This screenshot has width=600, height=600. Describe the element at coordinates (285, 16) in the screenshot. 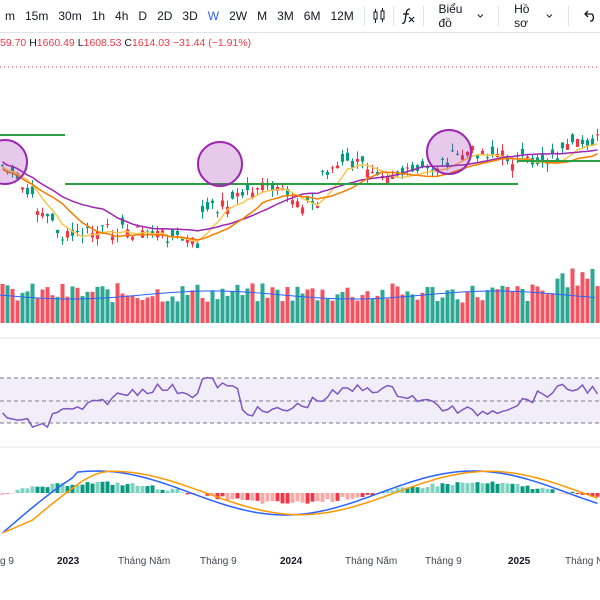

I see `interval-3m: 3M` at that location.